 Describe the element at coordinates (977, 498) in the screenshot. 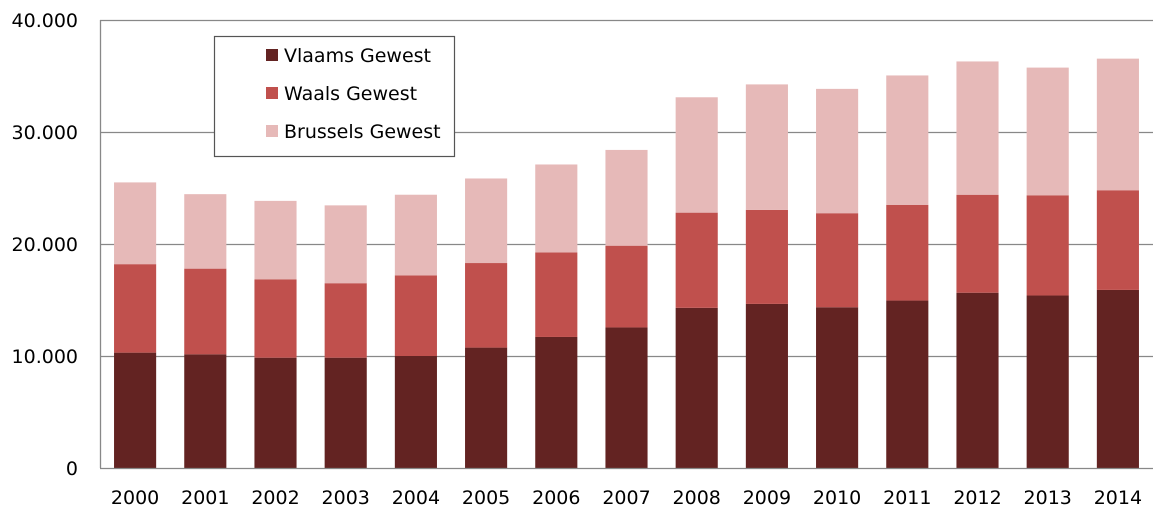

I see `x-tick-label: 2012` at that location.